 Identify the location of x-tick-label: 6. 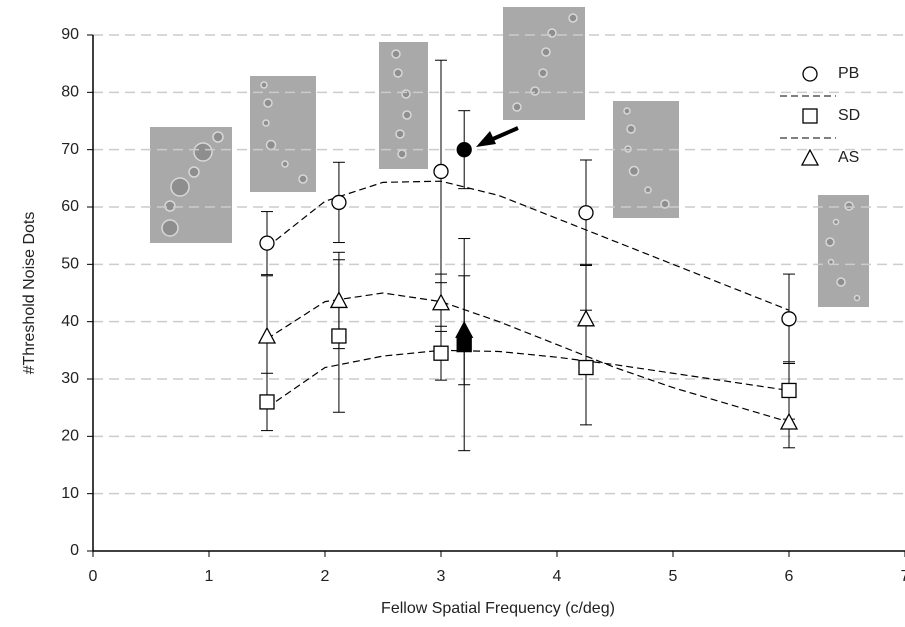
(789, 576).